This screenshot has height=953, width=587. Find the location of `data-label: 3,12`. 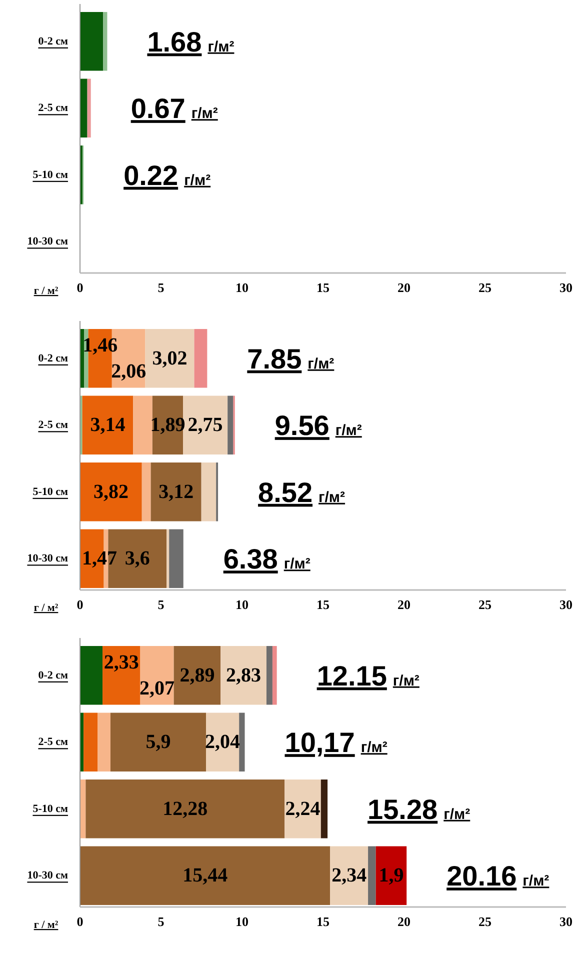

data-label: 3,12 is located at coordinates (176, 491).